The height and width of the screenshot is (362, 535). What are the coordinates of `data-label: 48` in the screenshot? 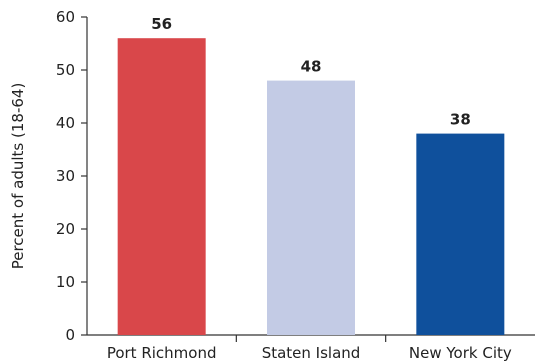 It's located at (311, 67).